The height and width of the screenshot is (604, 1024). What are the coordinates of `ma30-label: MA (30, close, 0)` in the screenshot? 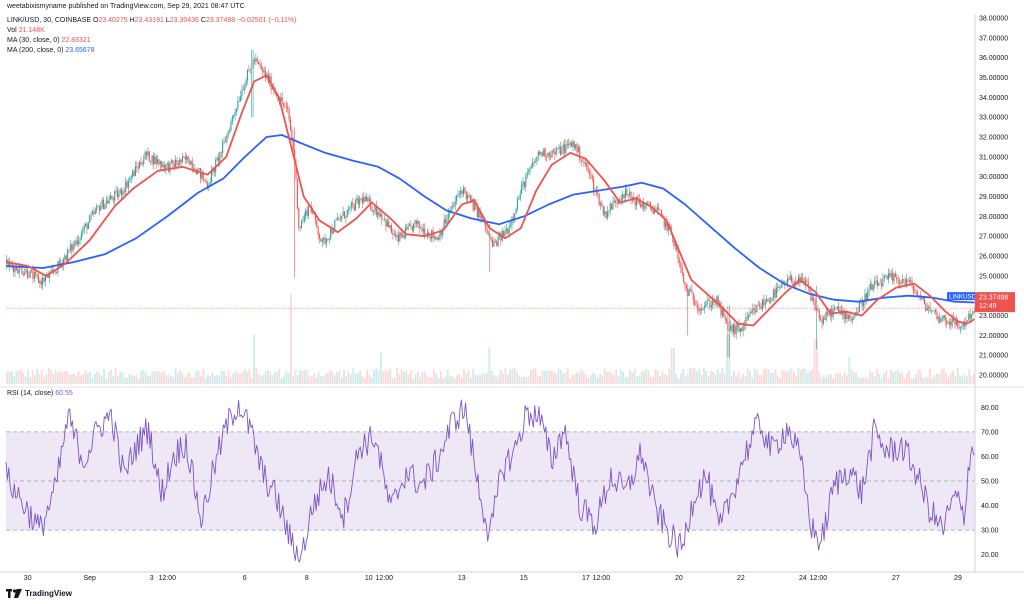 It's located at (33, 40).